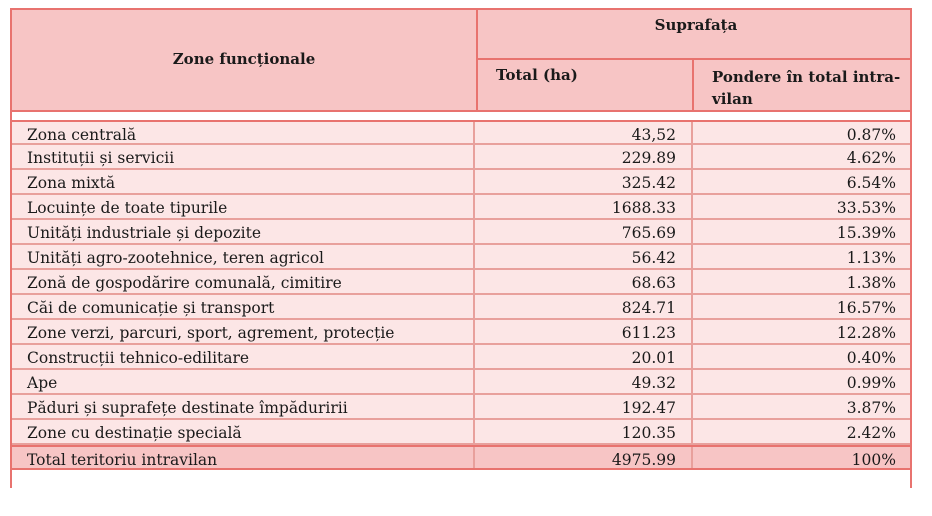 Image resolution: width=932 pixels, height=516 pixels. I want to click on row-name: Zona centrală, so click(82, 135).